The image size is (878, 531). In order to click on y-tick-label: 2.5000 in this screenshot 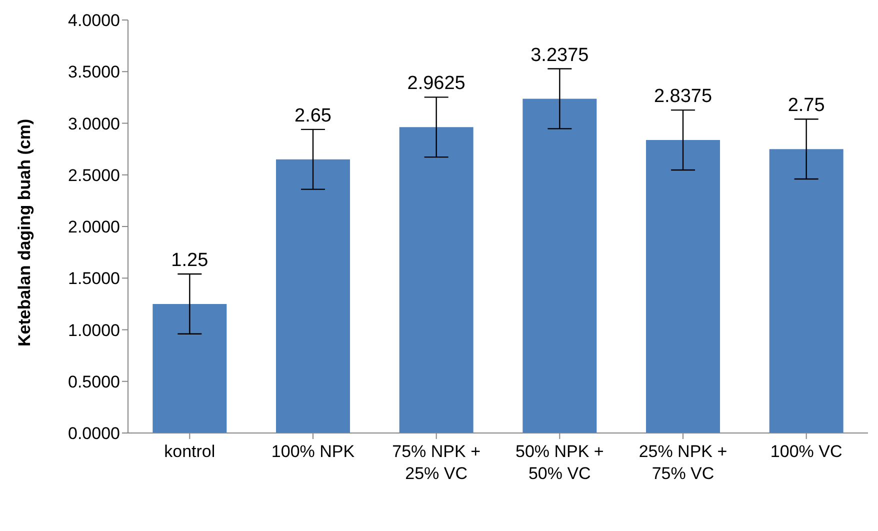, I will do `click(94, 175)`.